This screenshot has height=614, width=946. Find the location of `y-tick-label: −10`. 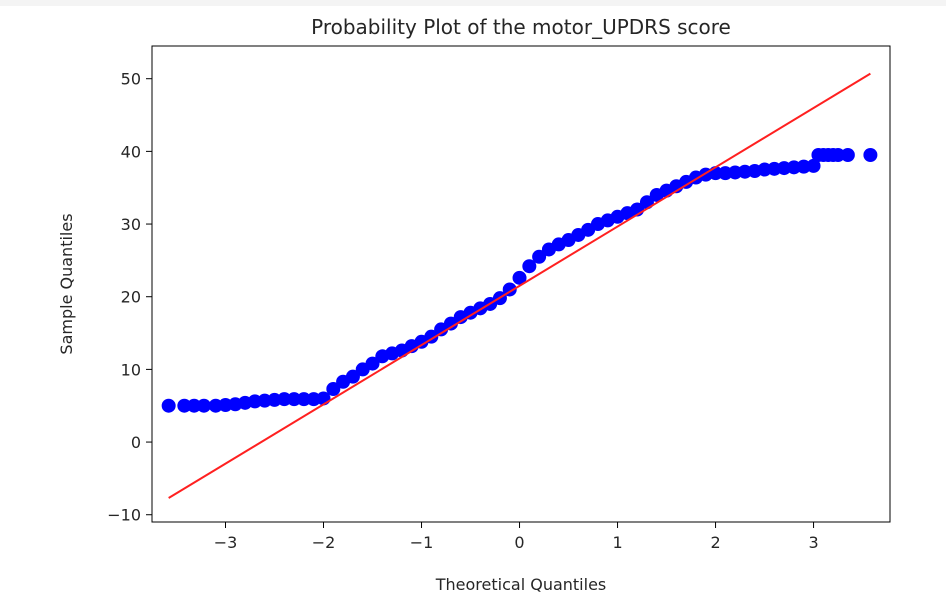

y-tick-label: −10 is located at coordinates (124, 515).